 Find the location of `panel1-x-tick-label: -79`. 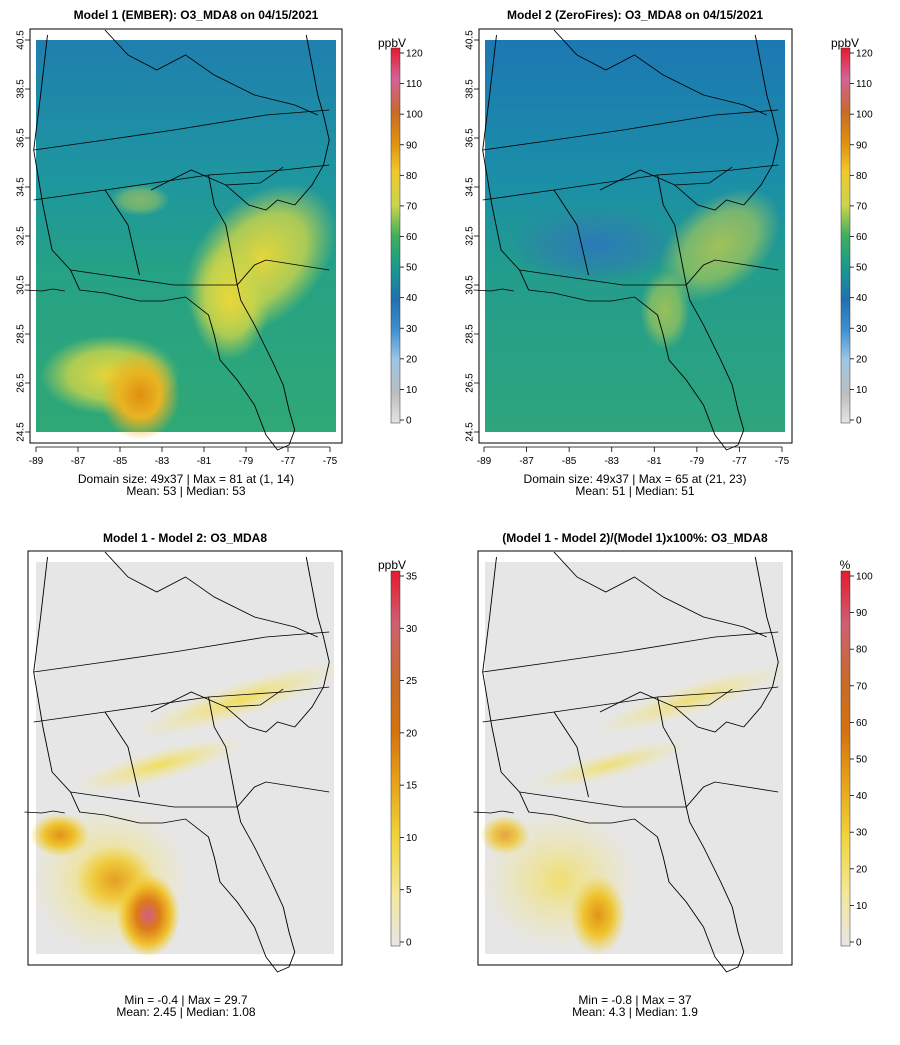

panel1-x-tick-label: -79 is located at coordinates (246, 461).